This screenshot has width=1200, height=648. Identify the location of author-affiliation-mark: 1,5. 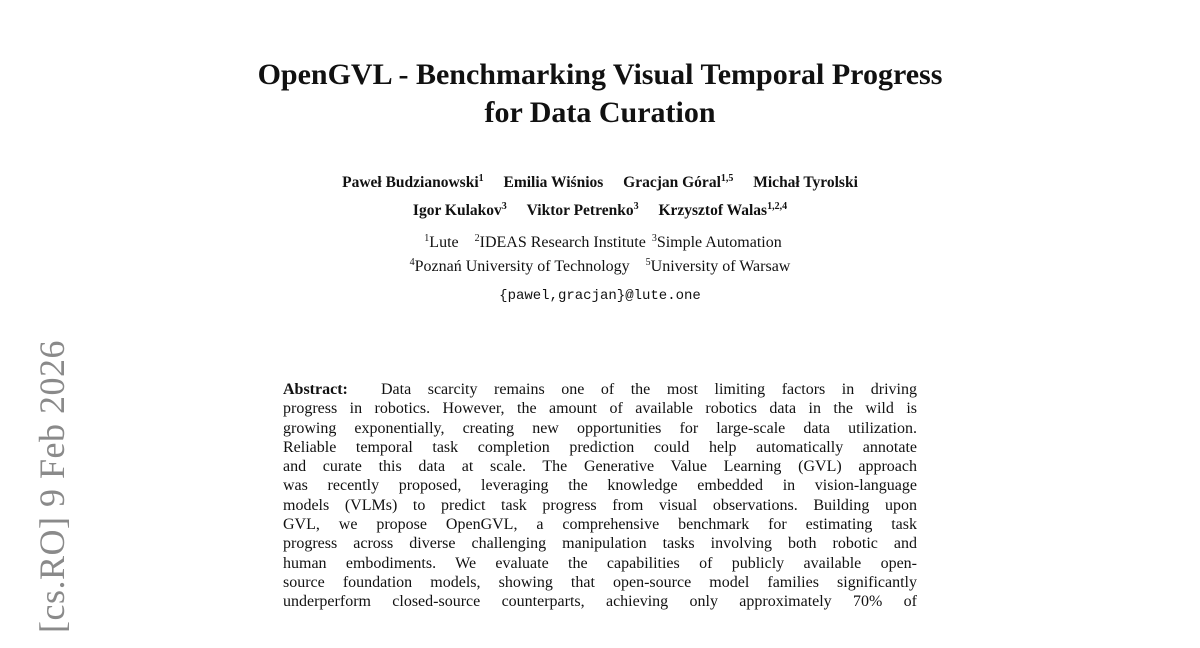
(727, 178).